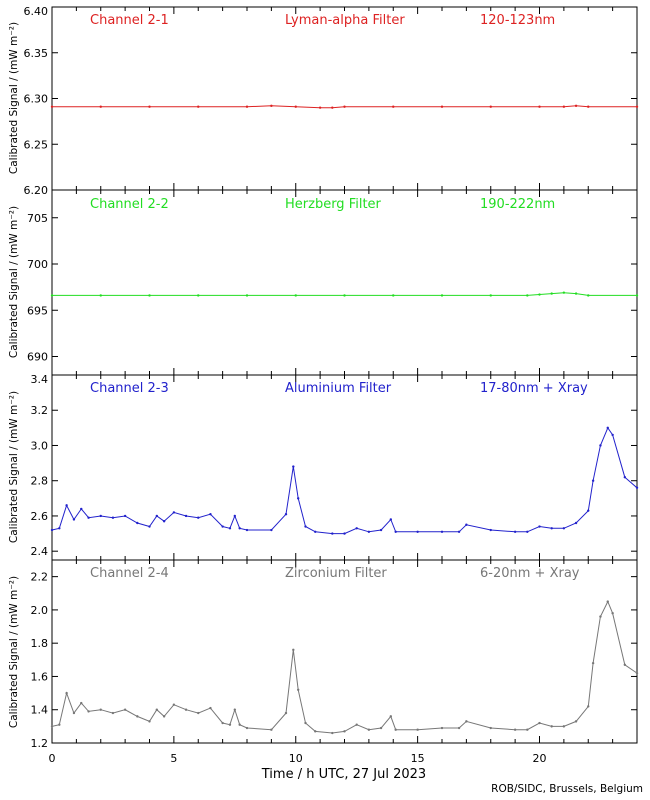  What do you see at coordinates (343, 774) in the screenshot?
I see `x-axis-title: Time / h UTC, 27 Jul 2023` at bounding box center [343, 774].